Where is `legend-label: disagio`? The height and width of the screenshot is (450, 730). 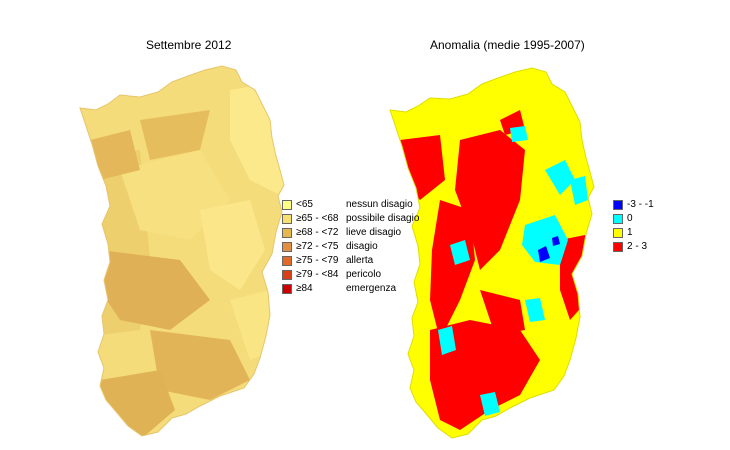
legend-label: disagio is located at coordinates (362, 246).